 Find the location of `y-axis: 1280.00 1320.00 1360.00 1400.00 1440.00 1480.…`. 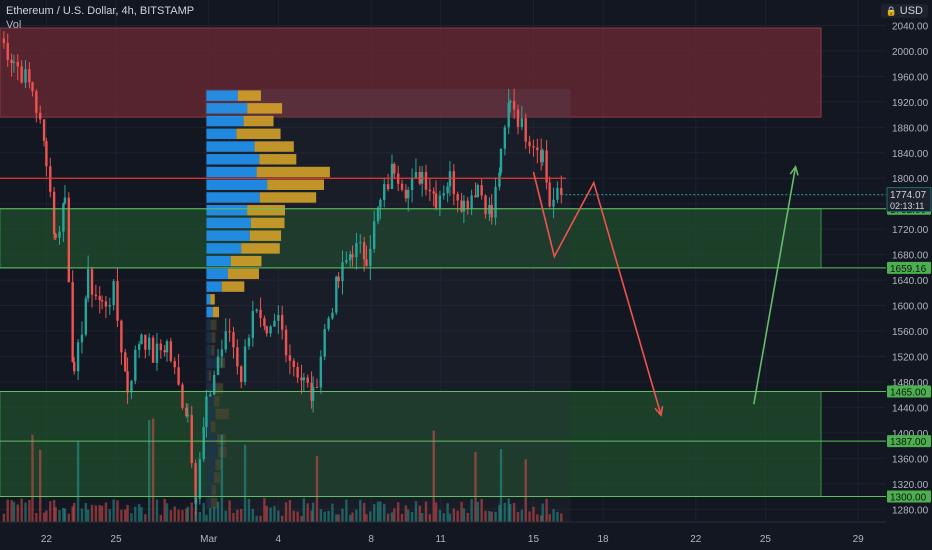

y-axis: 1280.00 1320.00 1360.00 1400.00 1440.00 1480.… is located at coordinates (909, 275).